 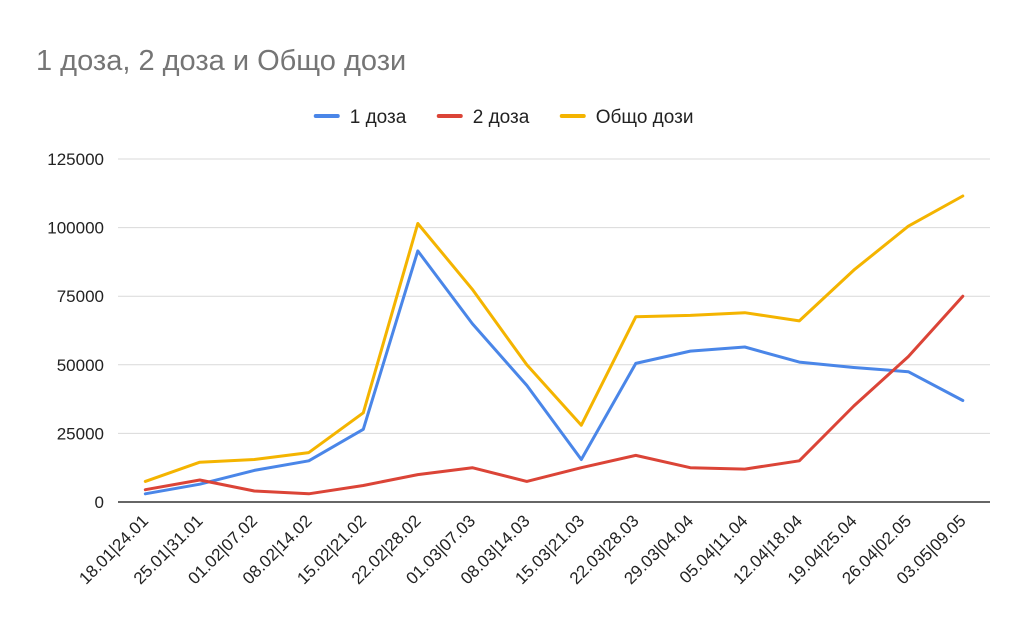 What do you see at coordinates (80, 296) in the screenshot?
I see `y-tick-label: 75000` at bounding box center [80, 296].